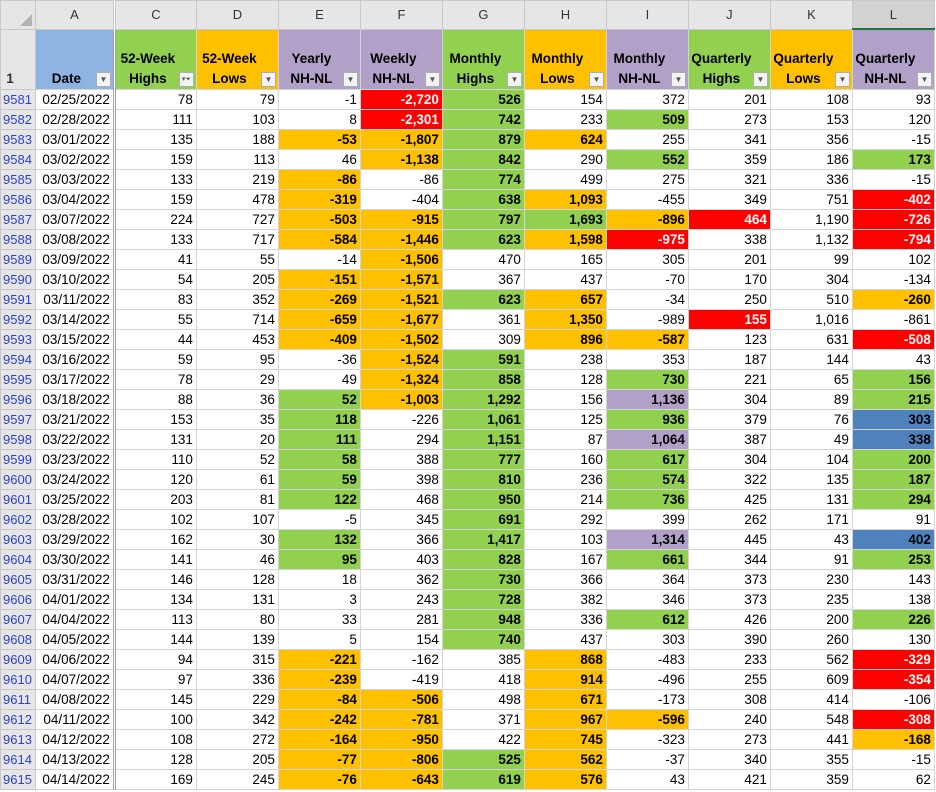  What do you see at coordinates (647, 539) in the screenshot?
I see `cell: 1,314` at bounding box center [647, 539].